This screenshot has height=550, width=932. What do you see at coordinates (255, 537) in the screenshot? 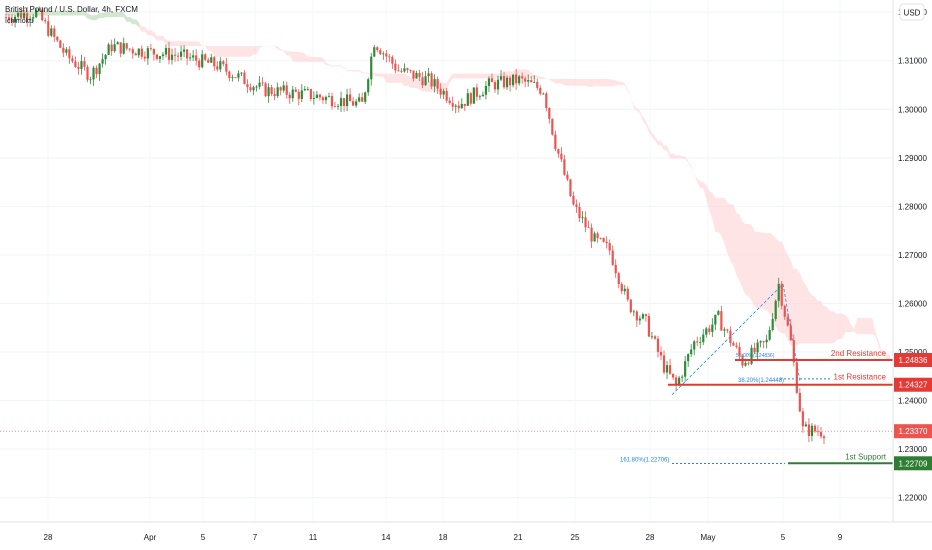
I see `time-tick-label: 7` at bounding box center [255, 537].